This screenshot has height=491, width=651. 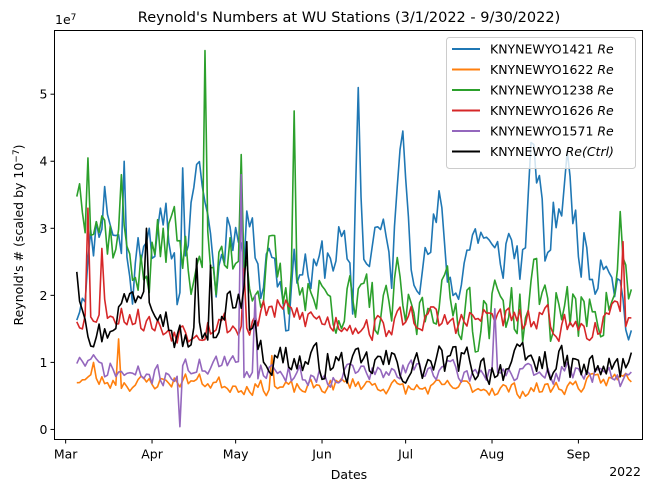 What do you see at coordinates (44, 295) in the screenshot?
I see `y-tick-label: 2` at bounding box center [44, 295].